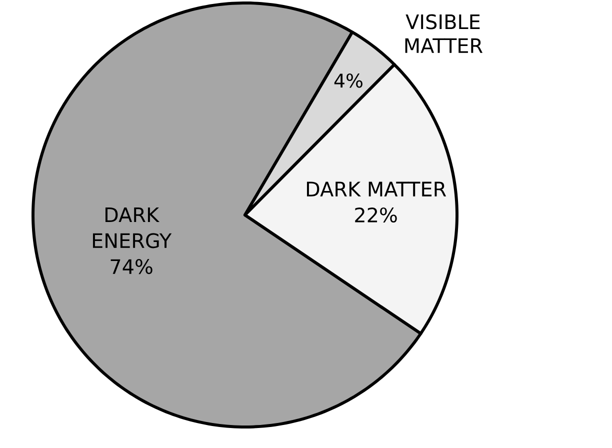 The height and width of the screenshot is (448, 612). What do you see at coordinates (376, 215) in the screenshot?
I see `data-label: 22%` at bounding box center [376, 215].